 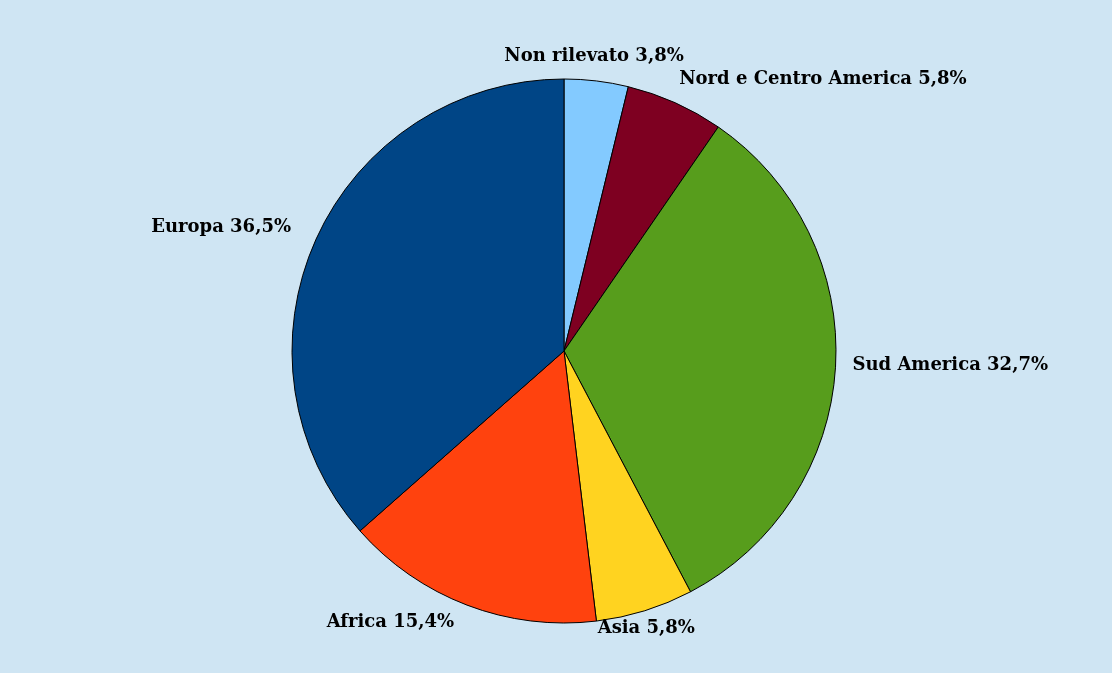 What do you see at coordinates (645, 627) in the screenshot?
I see `slice-label: Asia 5,8%` at bounding box center [645, 627].